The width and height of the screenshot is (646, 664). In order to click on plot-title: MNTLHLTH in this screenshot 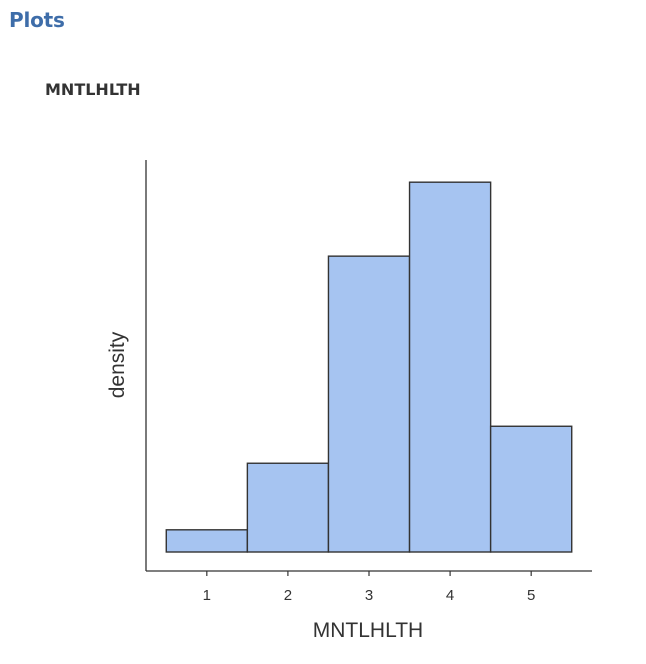, I will do `click(93, 89)`.